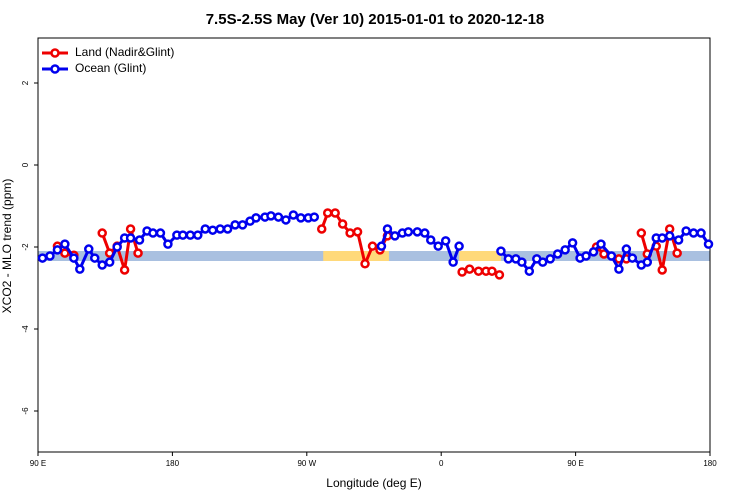 The height and width of the screenshot is (500, 750). Describe the element at coordinates (7, 246) in the screenshot. I see `y-axis-label: XCO2 - MLO trend (ppm)` at that location.